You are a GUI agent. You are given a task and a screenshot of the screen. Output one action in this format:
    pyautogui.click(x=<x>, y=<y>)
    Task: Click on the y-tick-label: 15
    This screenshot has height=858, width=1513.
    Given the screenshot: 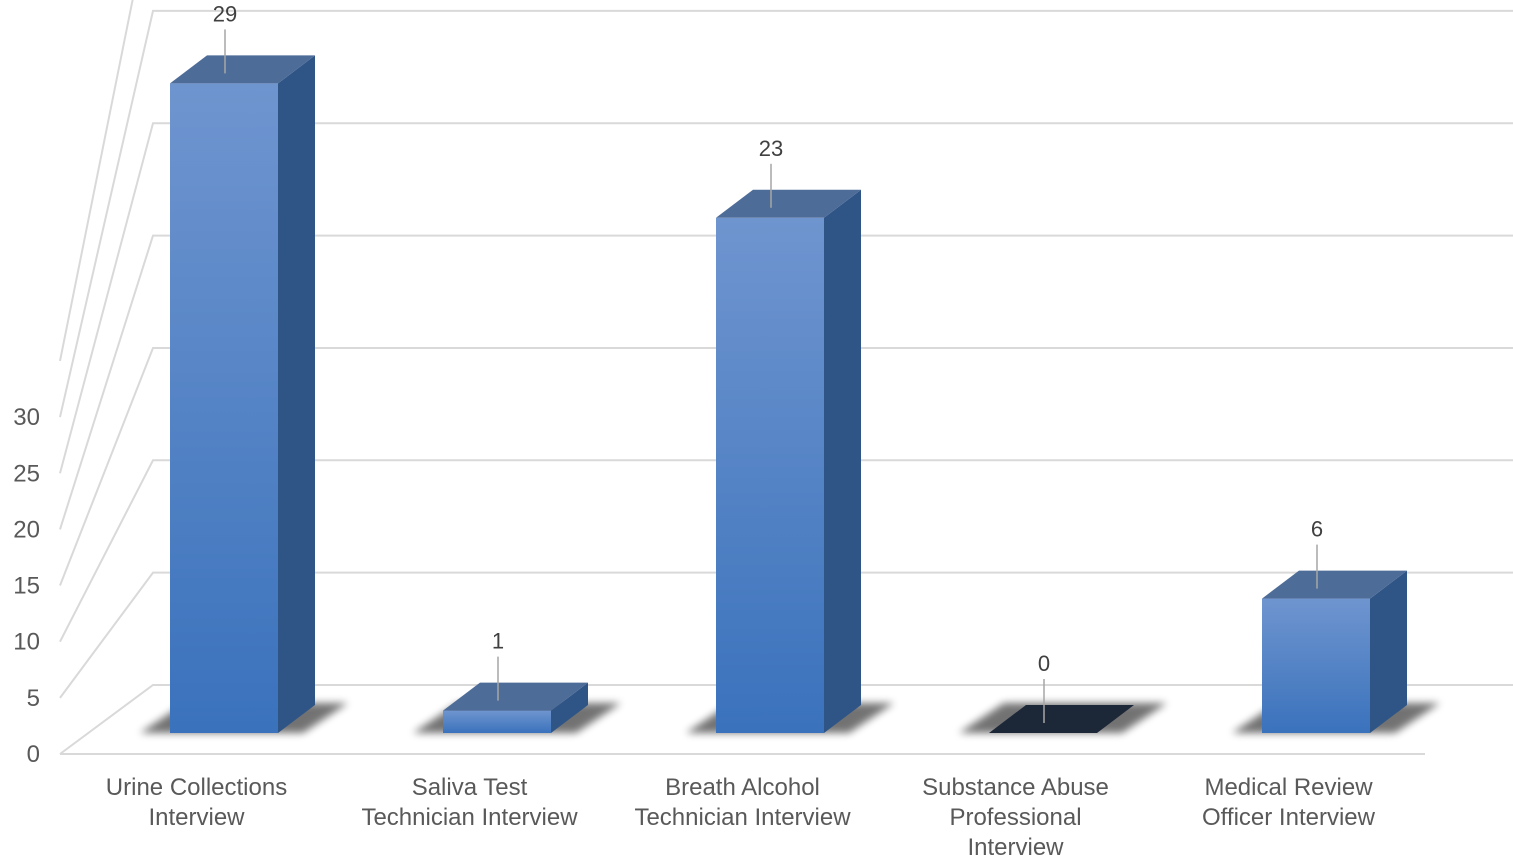 What is the action you would take?
    pyautogui.click(x=26, y=586)
    